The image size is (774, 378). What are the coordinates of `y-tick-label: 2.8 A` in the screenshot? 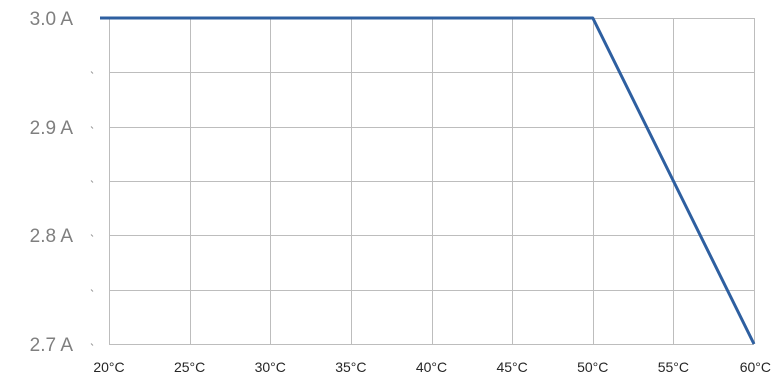 It's located at (52, 236).